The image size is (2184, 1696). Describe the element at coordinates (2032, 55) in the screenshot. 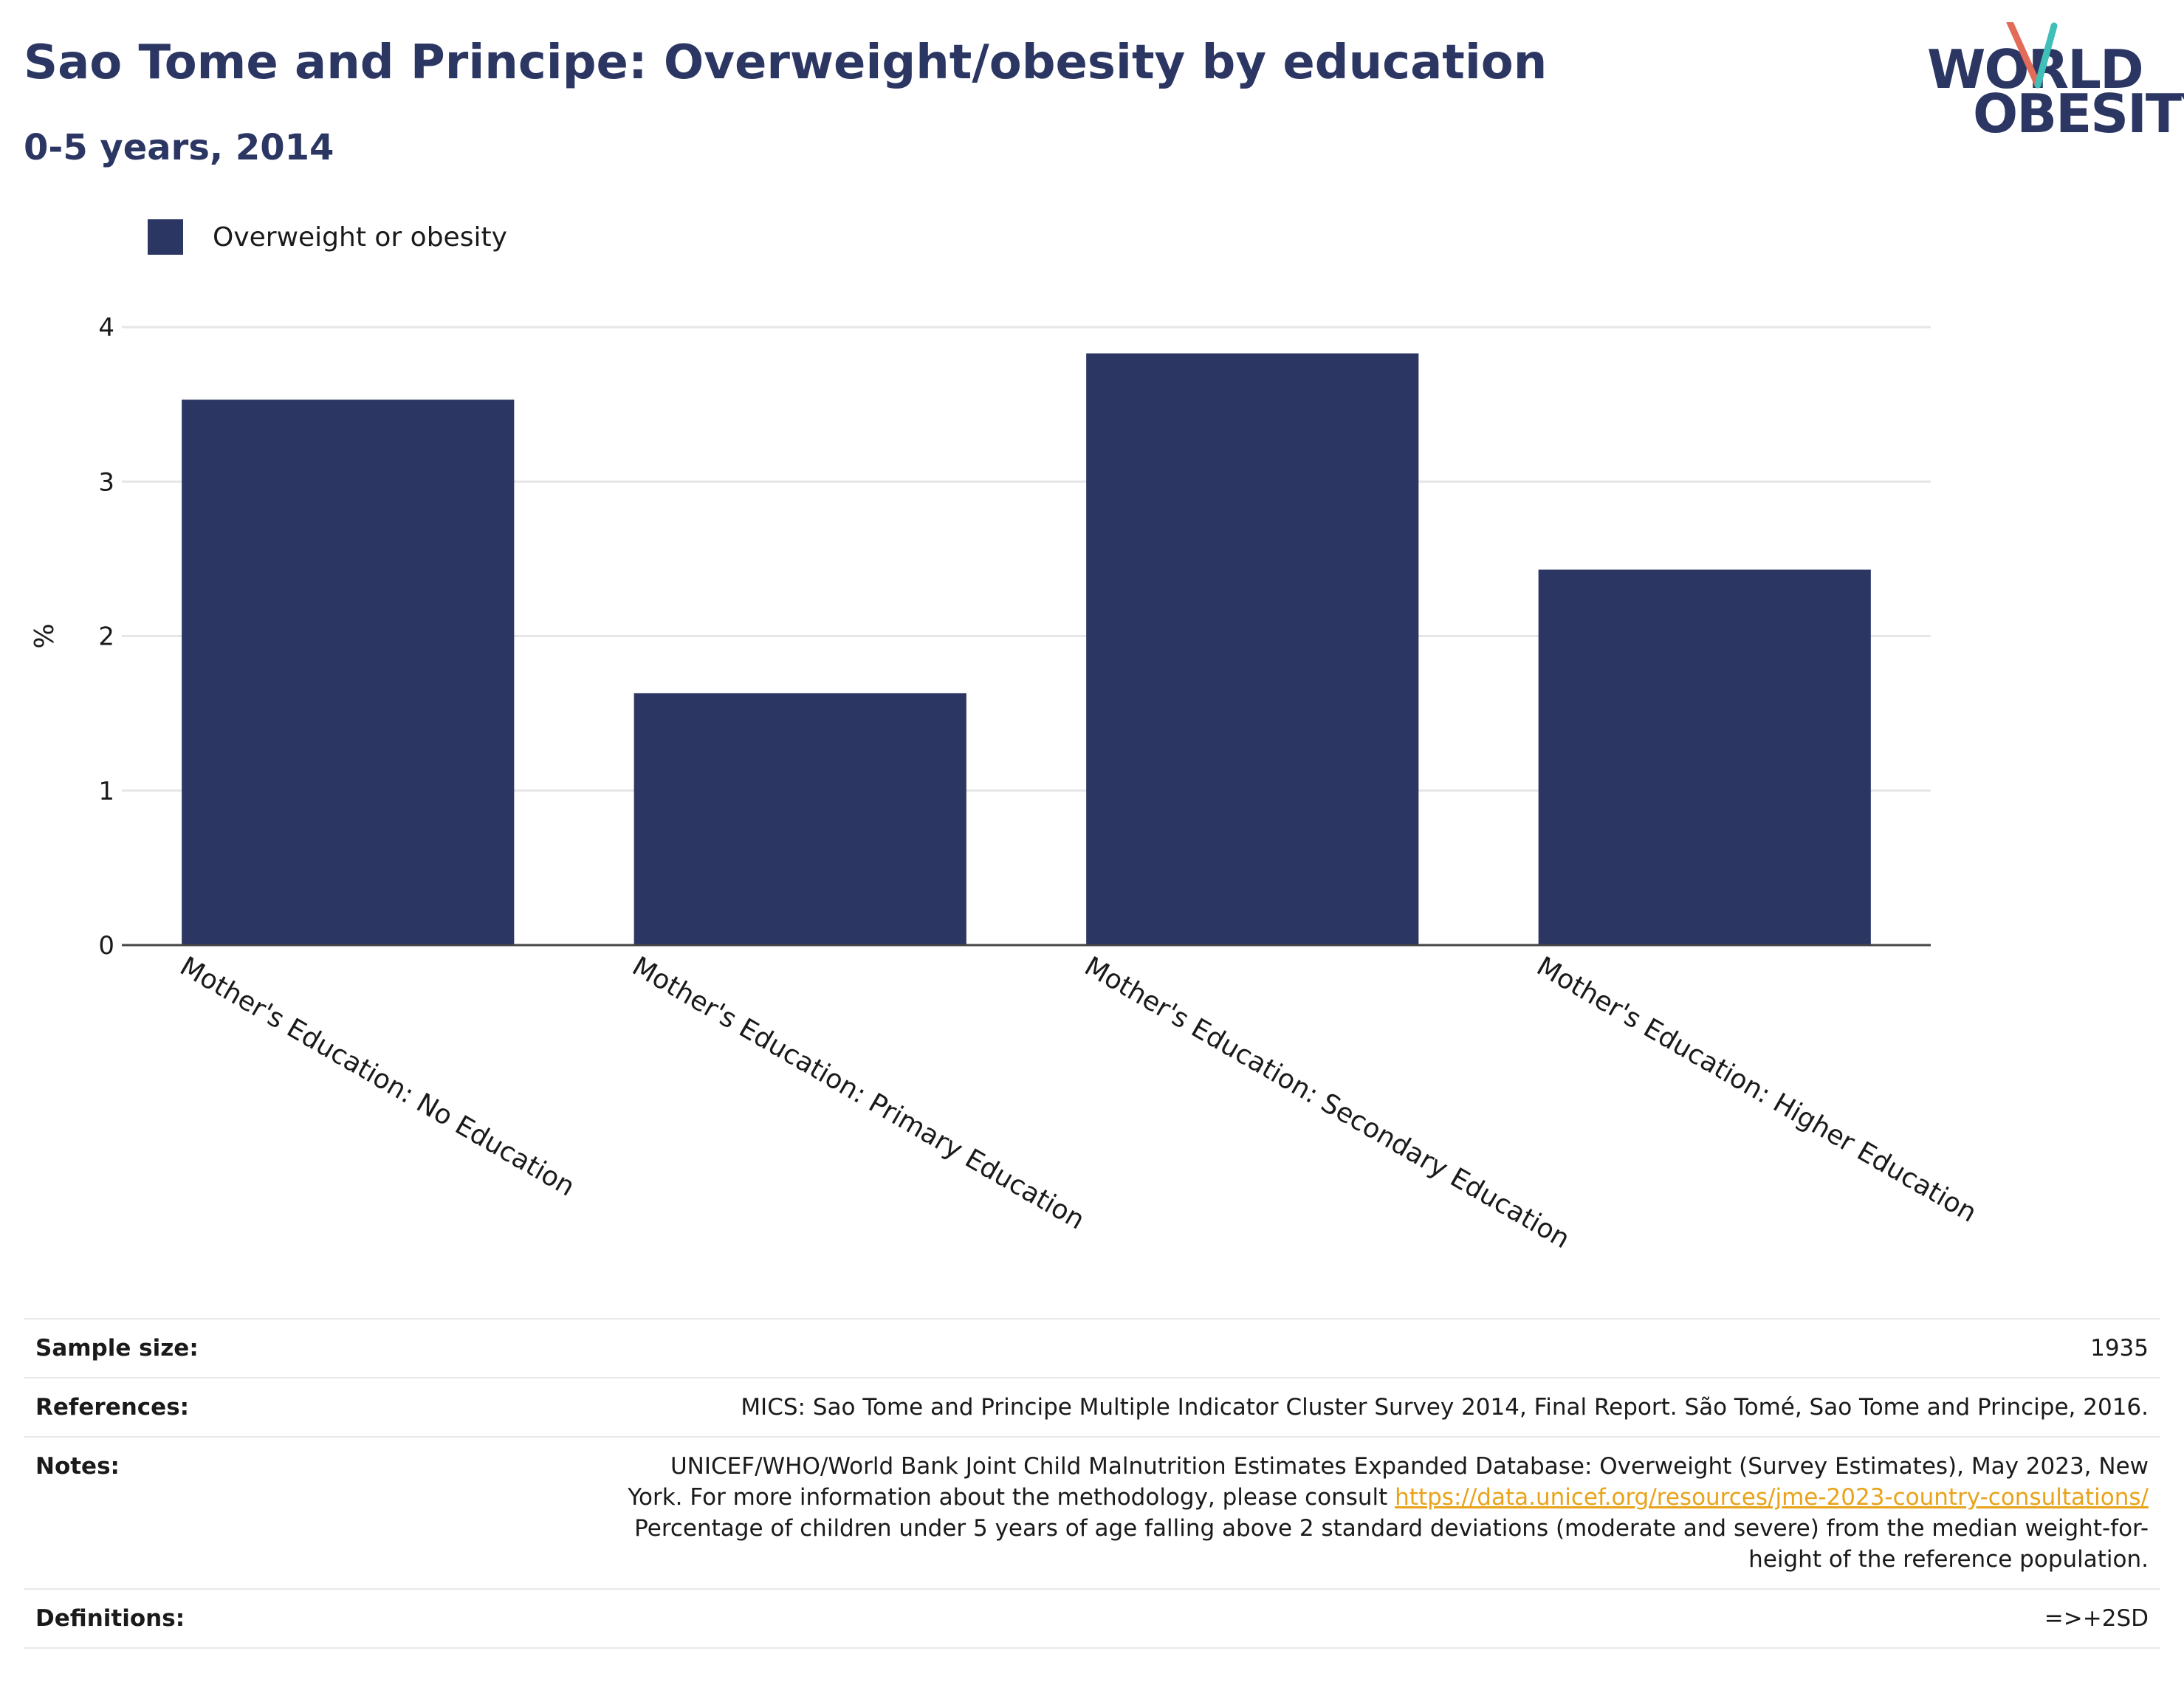

I see `logo-slash-icon` at that location.